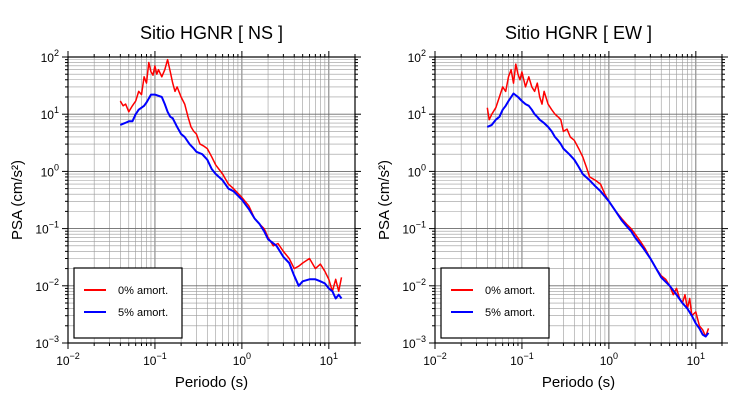 The height and width of the screenshot is (405, 730). I want to click on chart-title: Sitio HGNR [ EW ], so click(578, 33).